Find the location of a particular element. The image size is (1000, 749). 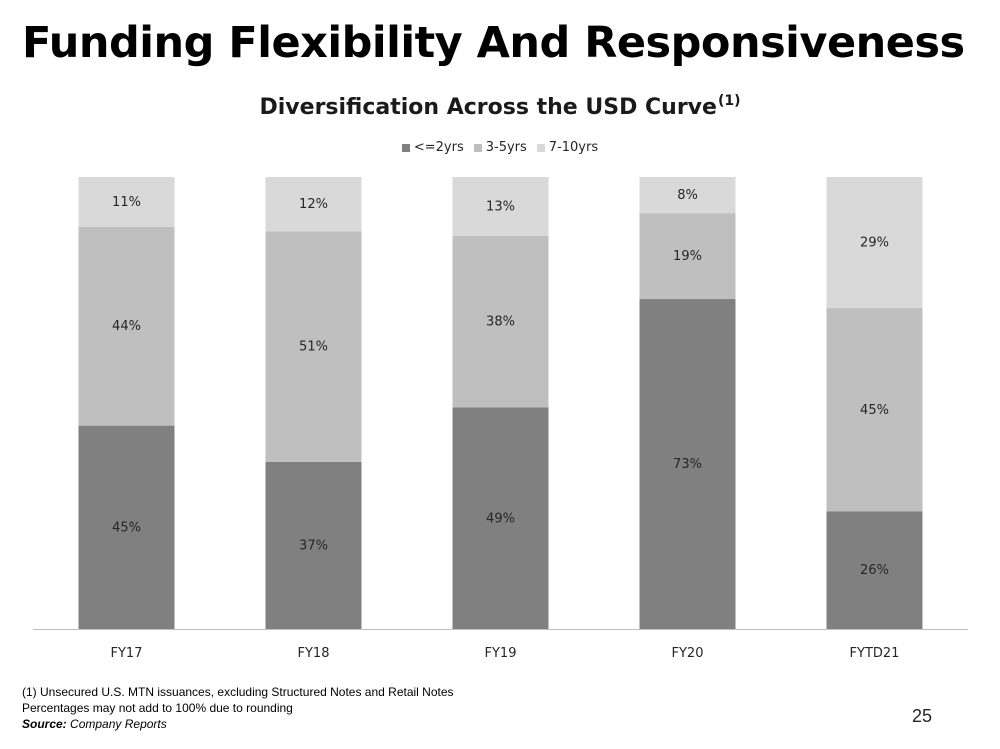

bar-fy20-3-5yrs is located at coordinates (687, 256).